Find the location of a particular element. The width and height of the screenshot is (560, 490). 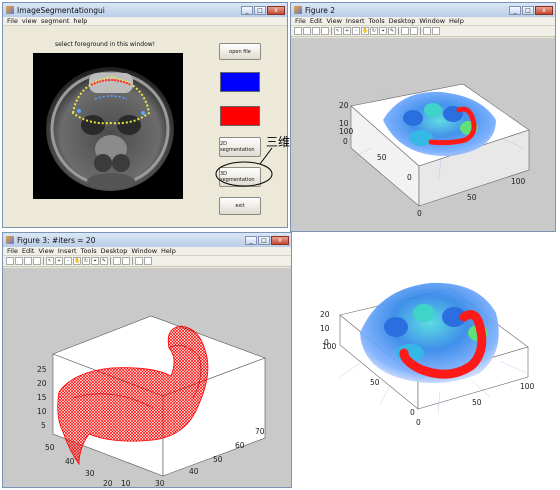

background-swatch: background is located at coordinates (240, 82).